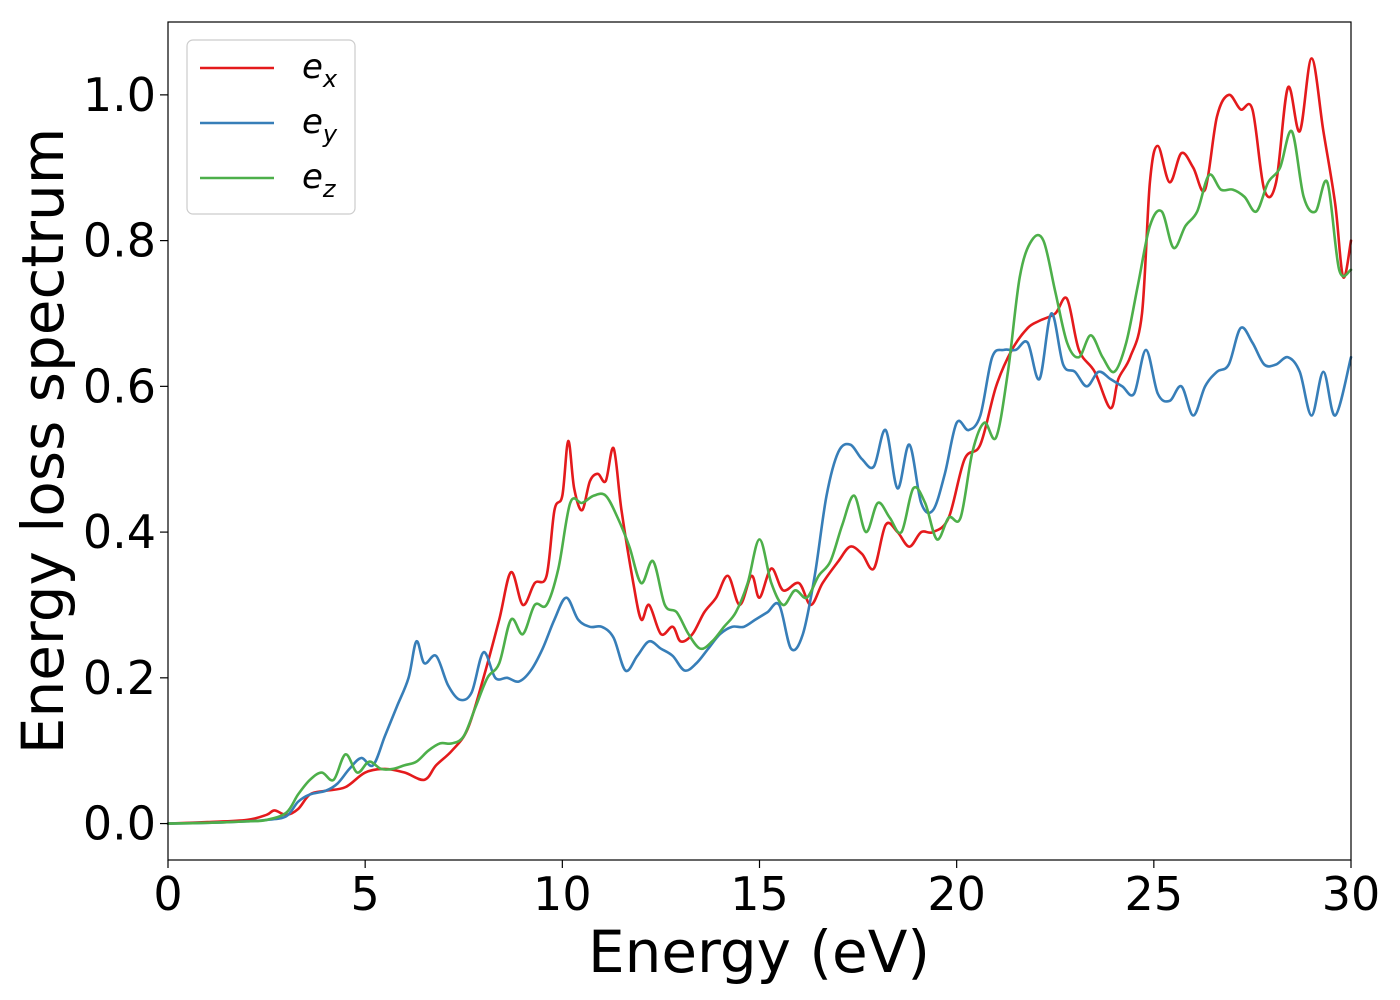  What do you see at coordinates (119, 386) in the screenshot?
I see `y-tick-label: 0.6` at bounding box center [119, 386].